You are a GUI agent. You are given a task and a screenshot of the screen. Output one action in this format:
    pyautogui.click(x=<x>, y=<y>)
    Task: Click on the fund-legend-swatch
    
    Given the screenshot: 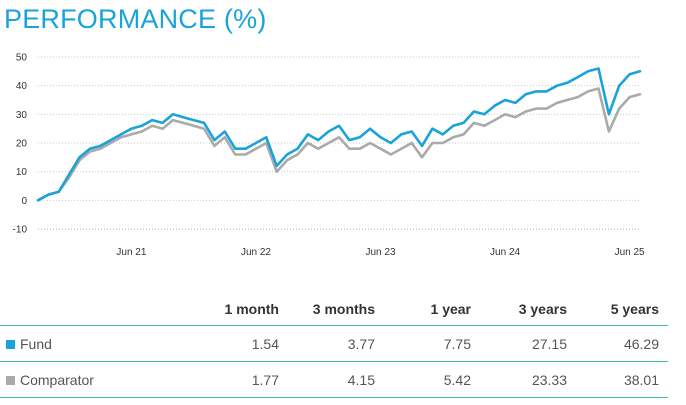 What is the action you would take?
    pyautogui.click(x=10, y=344)
    